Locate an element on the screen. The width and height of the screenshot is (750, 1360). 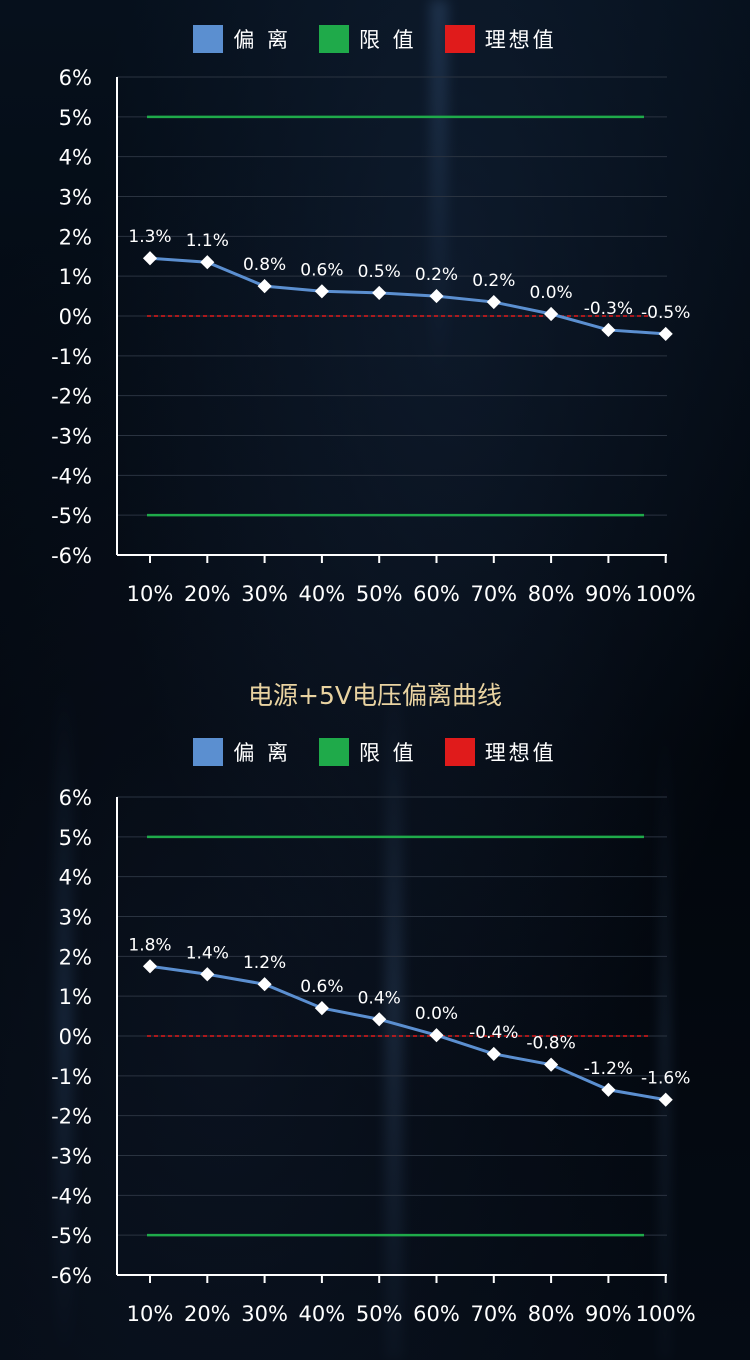
data-label: -0.4% is located at coordinates (493, 1033).